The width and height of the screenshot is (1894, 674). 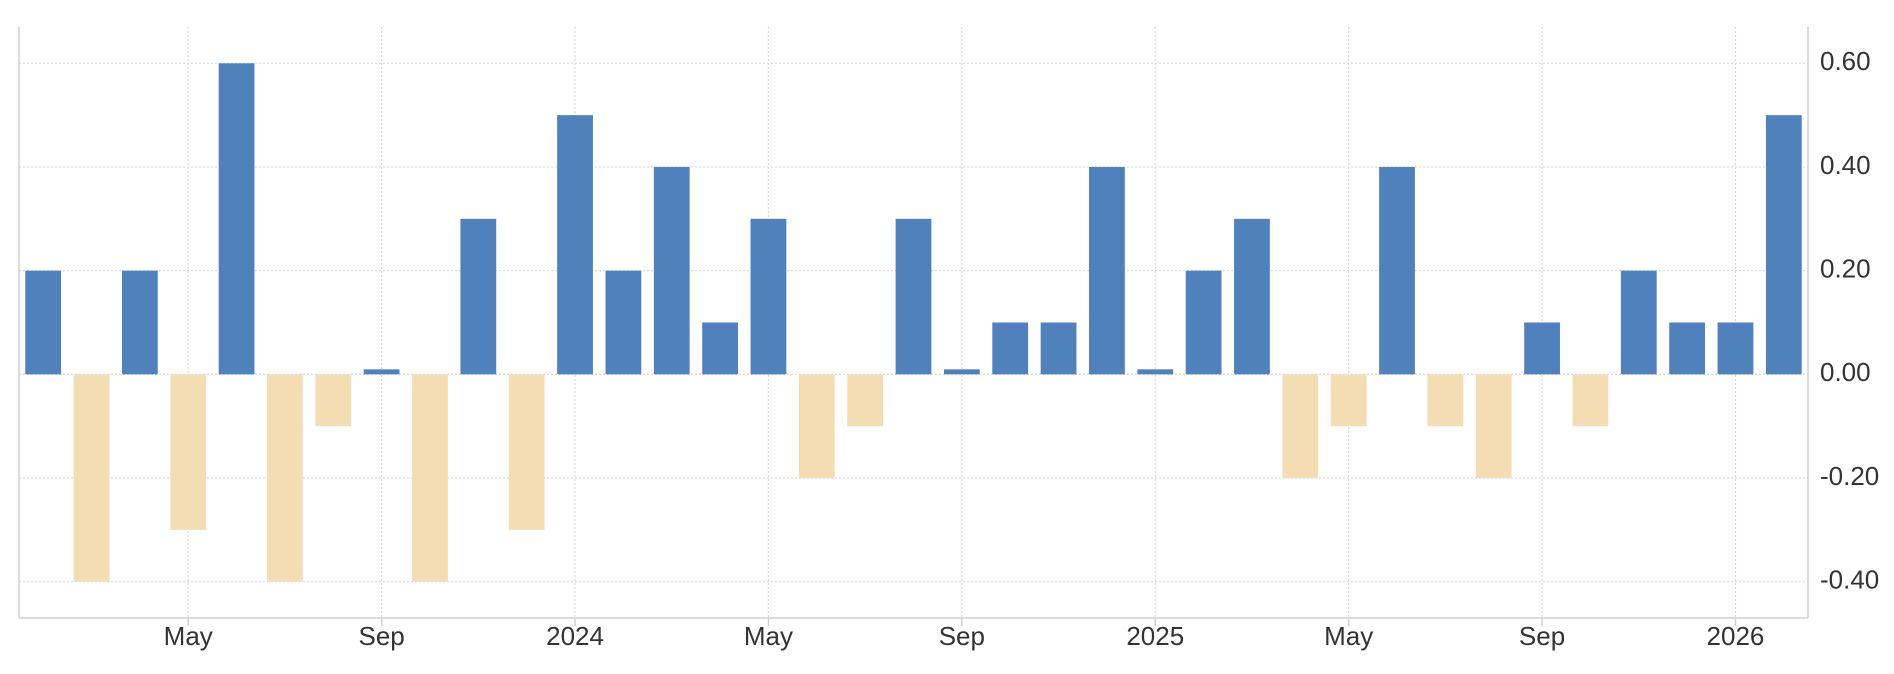 I want to click on x-tick-label: 2026, so click(x=1736, y=636).